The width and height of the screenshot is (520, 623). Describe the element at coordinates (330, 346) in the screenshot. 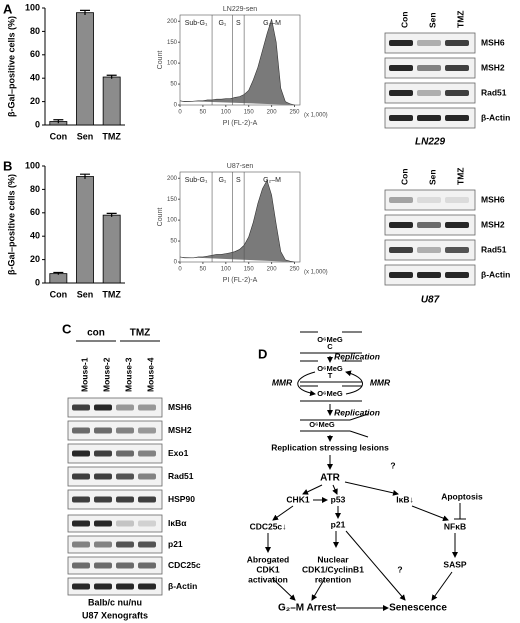

I see `diagram-node: C` at that location.